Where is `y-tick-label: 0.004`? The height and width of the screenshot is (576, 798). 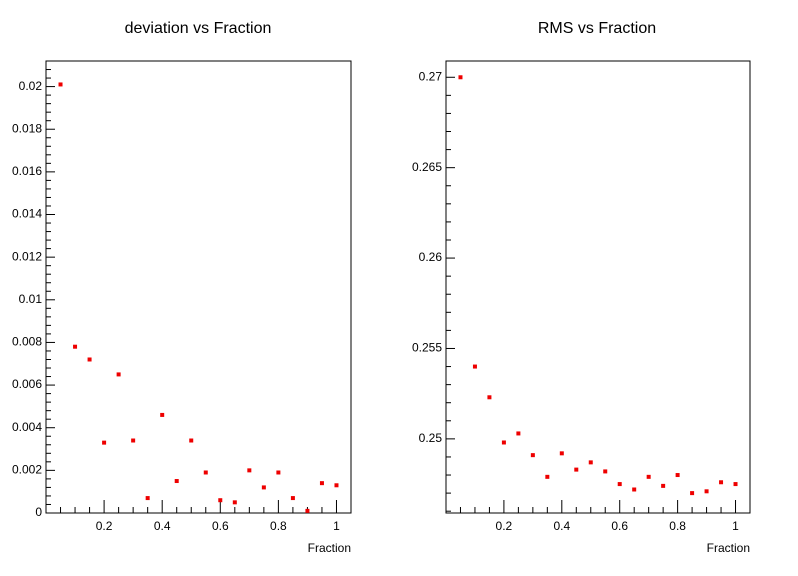
y-tick-label: 0.004 is located at coordinates (27, 427).